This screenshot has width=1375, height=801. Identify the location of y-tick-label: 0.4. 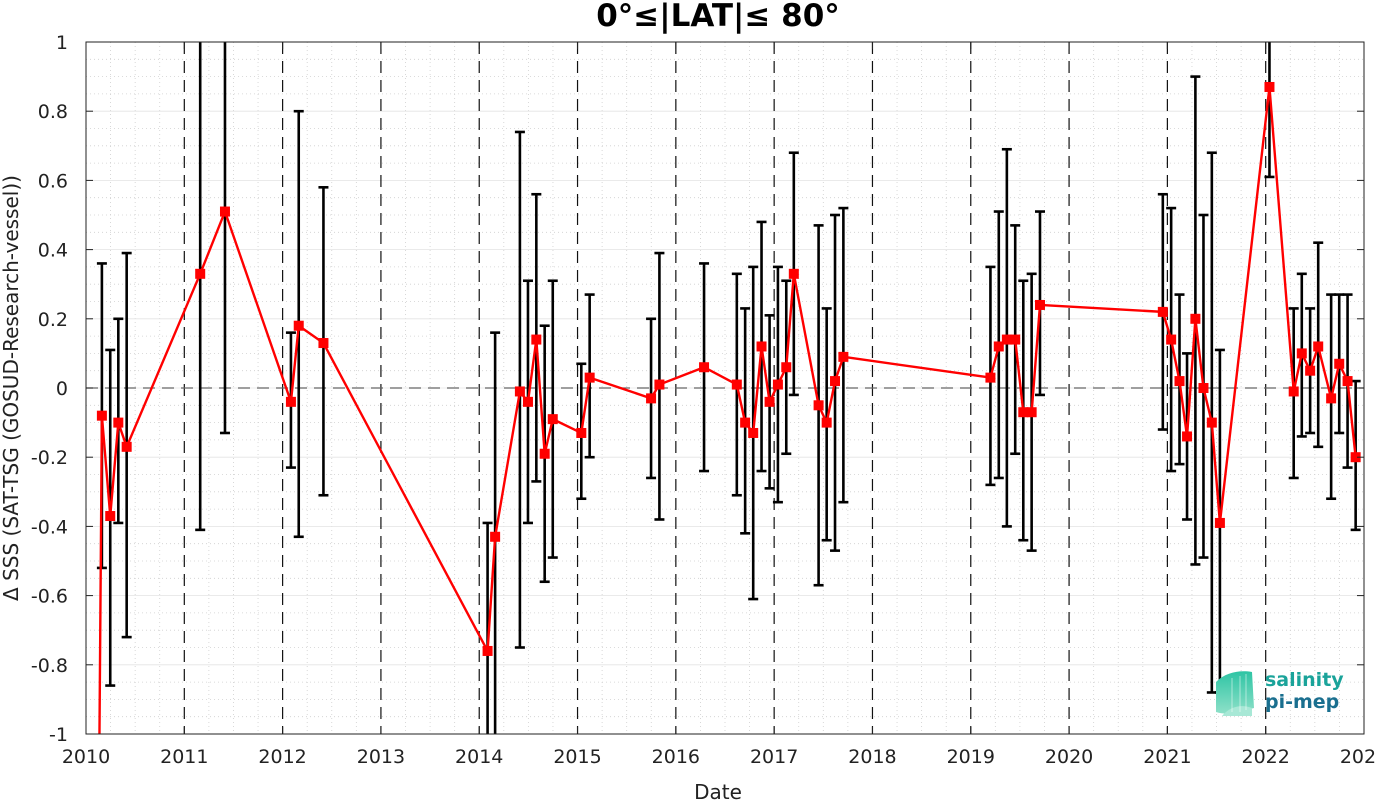
(53, 251).